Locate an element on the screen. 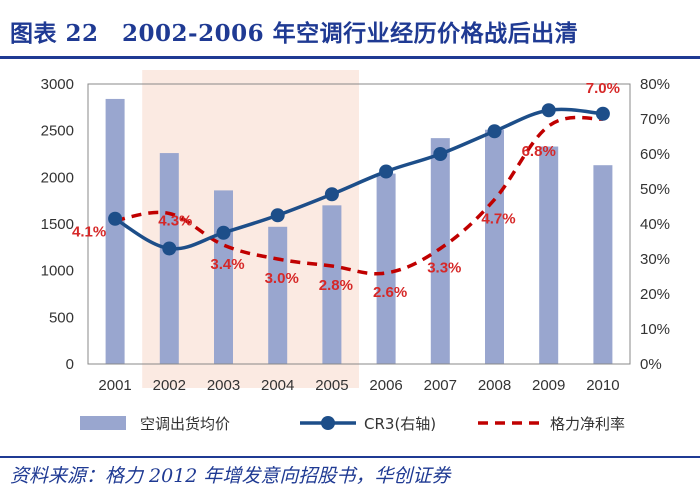 The height and width of the screenshot is (498, 700). left-tick-label: 0 is located at coordinates (70, 364).